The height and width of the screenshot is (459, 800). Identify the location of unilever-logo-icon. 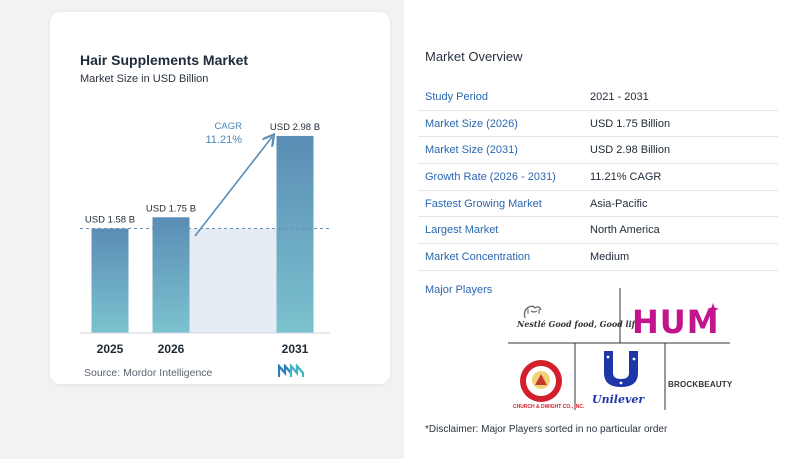
(621, 369).